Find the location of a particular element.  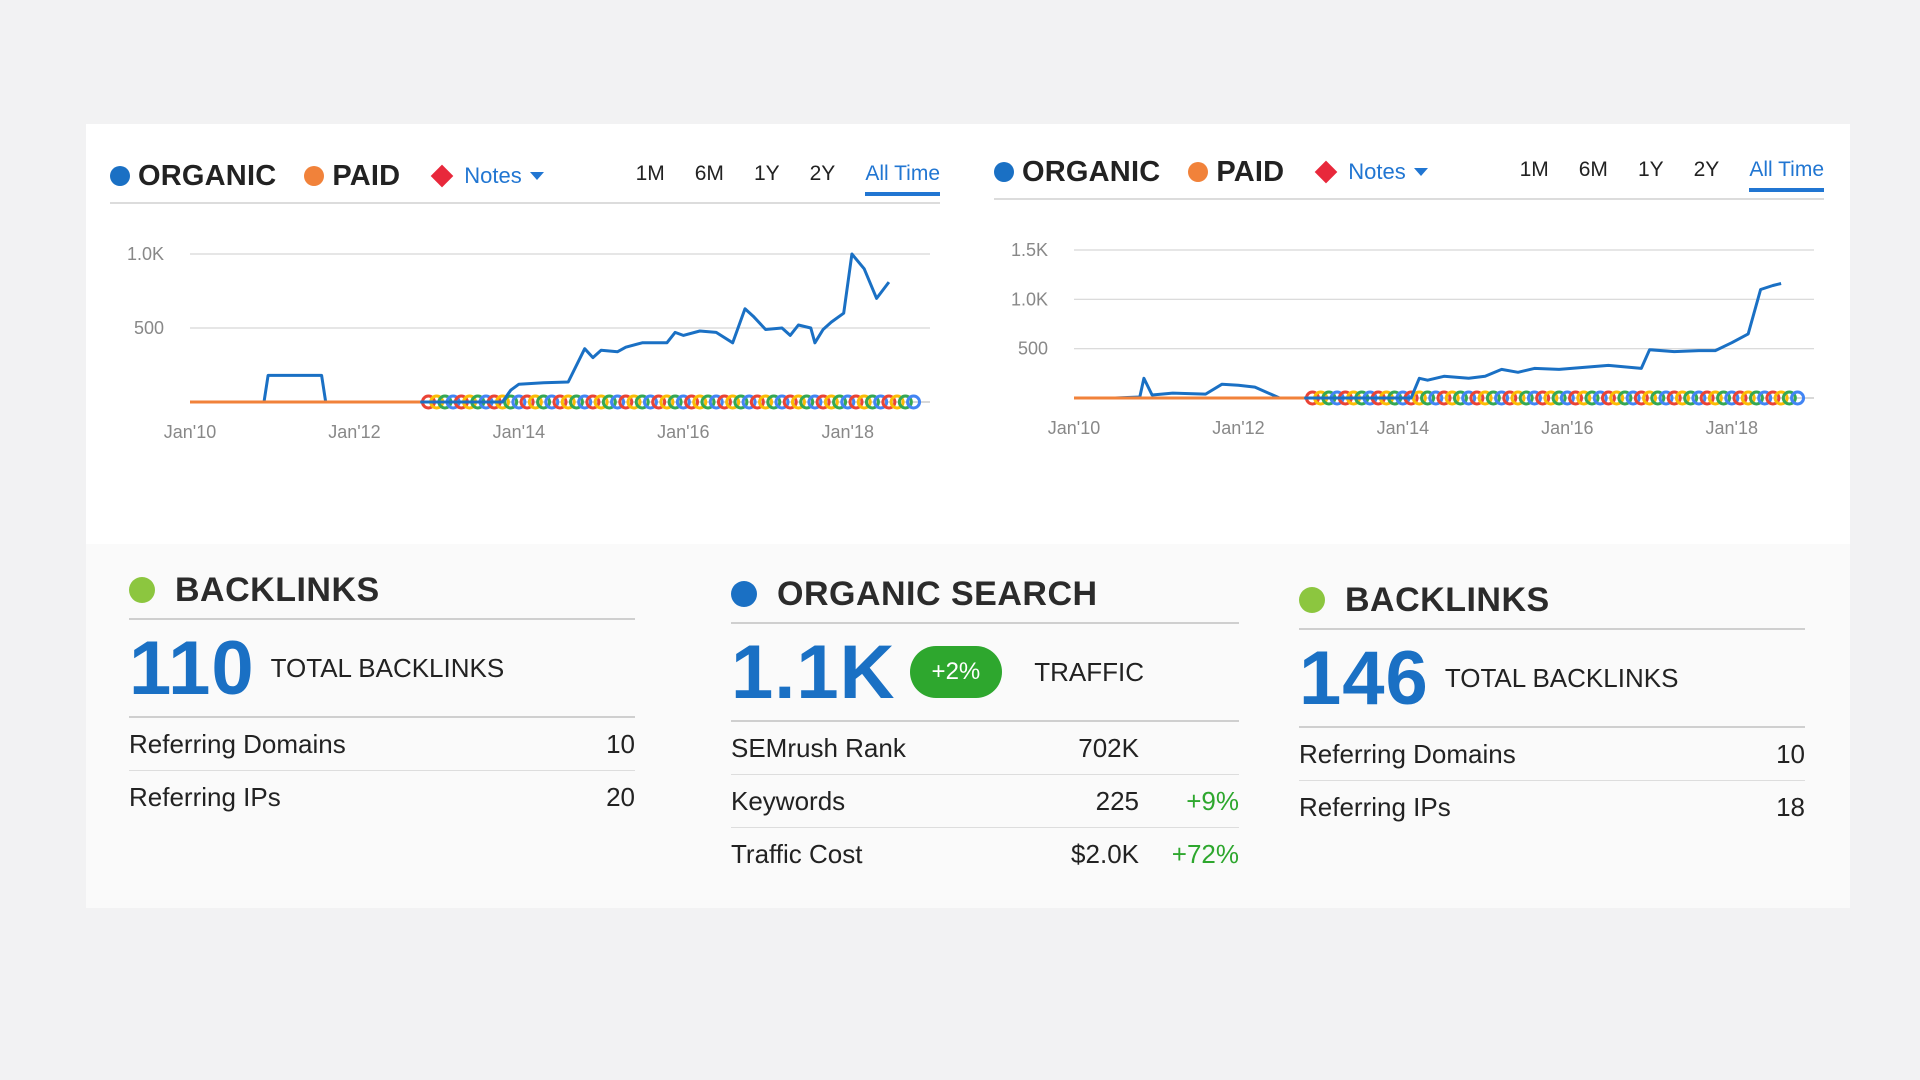

y-tick-label: 500 is located at coordinates (149, 328).